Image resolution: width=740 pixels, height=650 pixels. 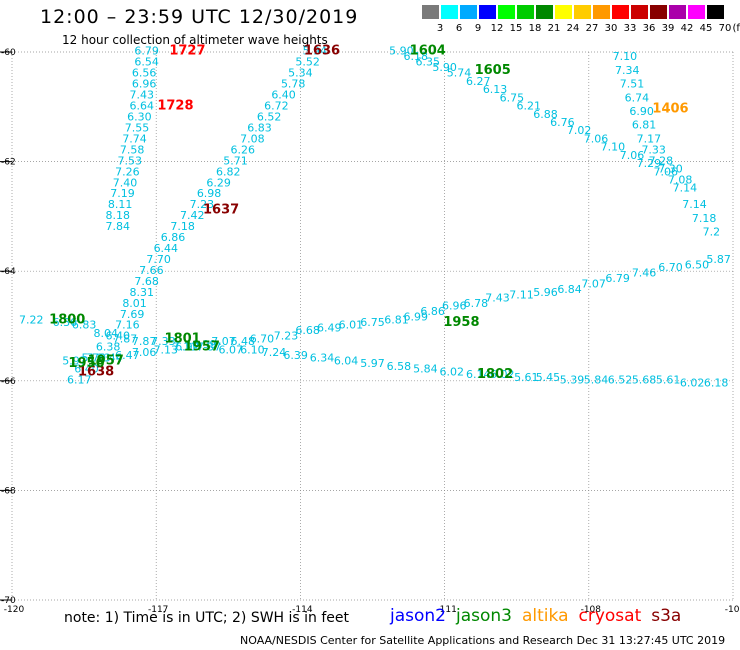 What do you see at coordinates (495, 374) in the screenshot?
I see `pass-time-label: 1802` at bounding box center [495, 374].